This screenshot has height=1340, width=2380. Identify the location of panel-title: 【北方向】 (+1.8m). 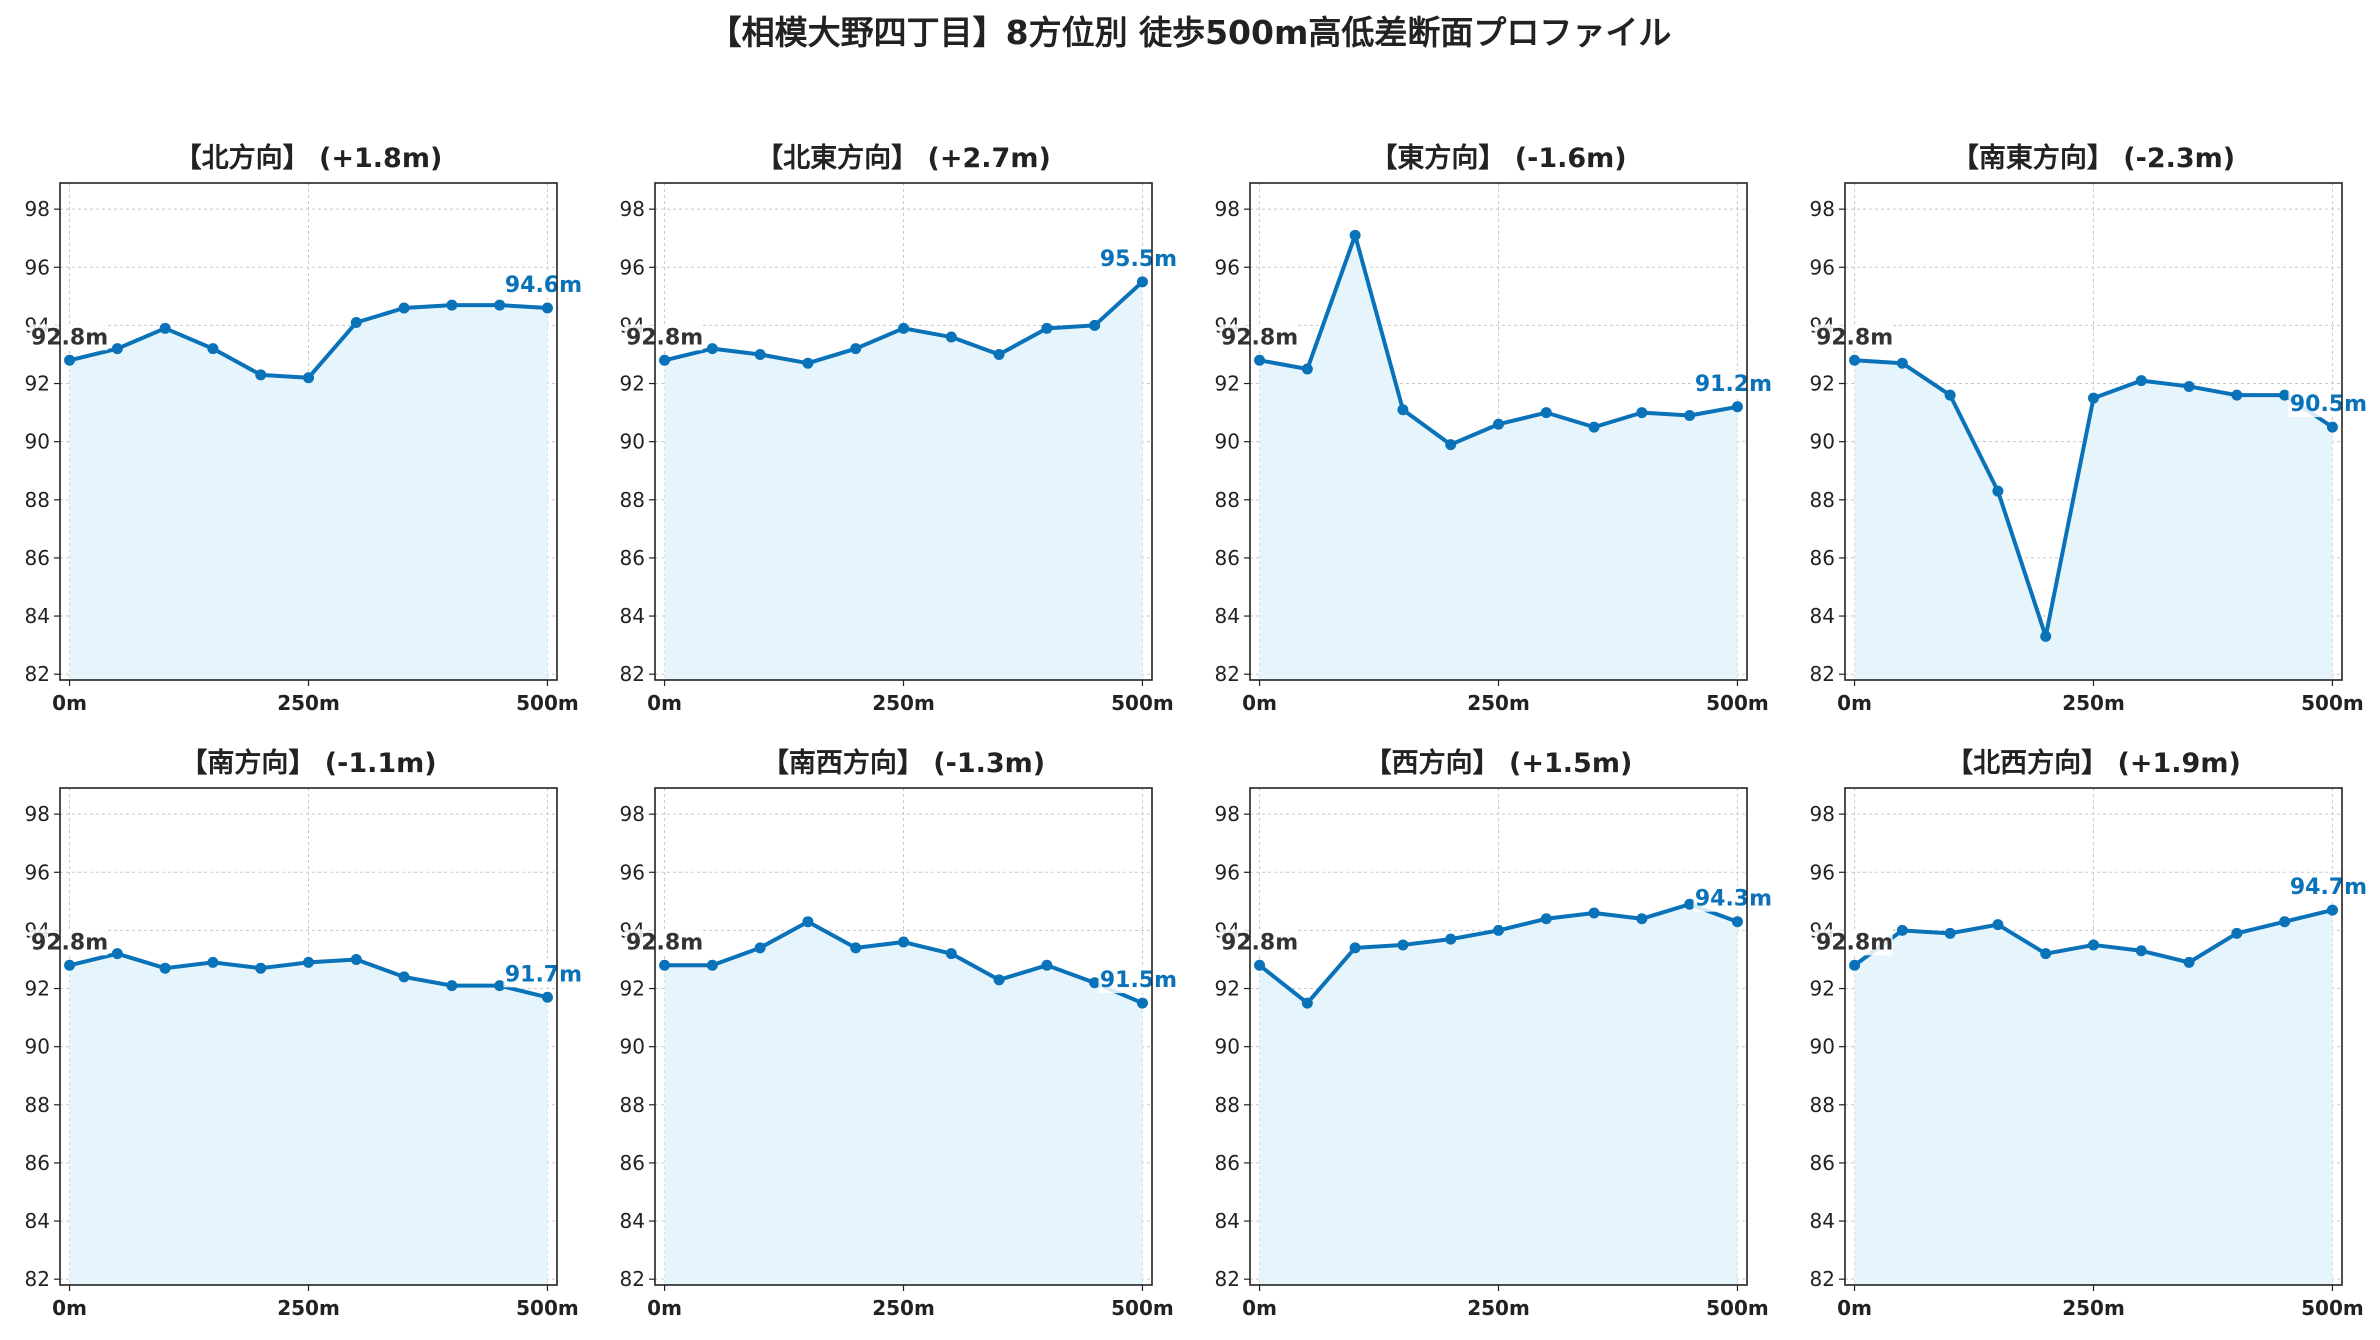
(309, 158).